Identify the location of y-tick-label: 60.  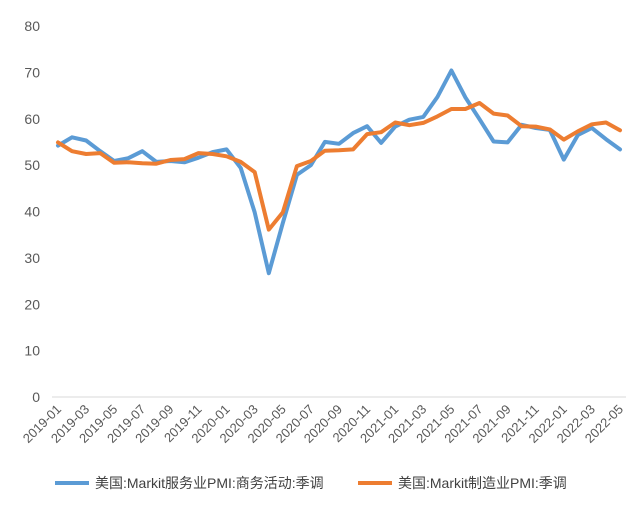
(32, 119).